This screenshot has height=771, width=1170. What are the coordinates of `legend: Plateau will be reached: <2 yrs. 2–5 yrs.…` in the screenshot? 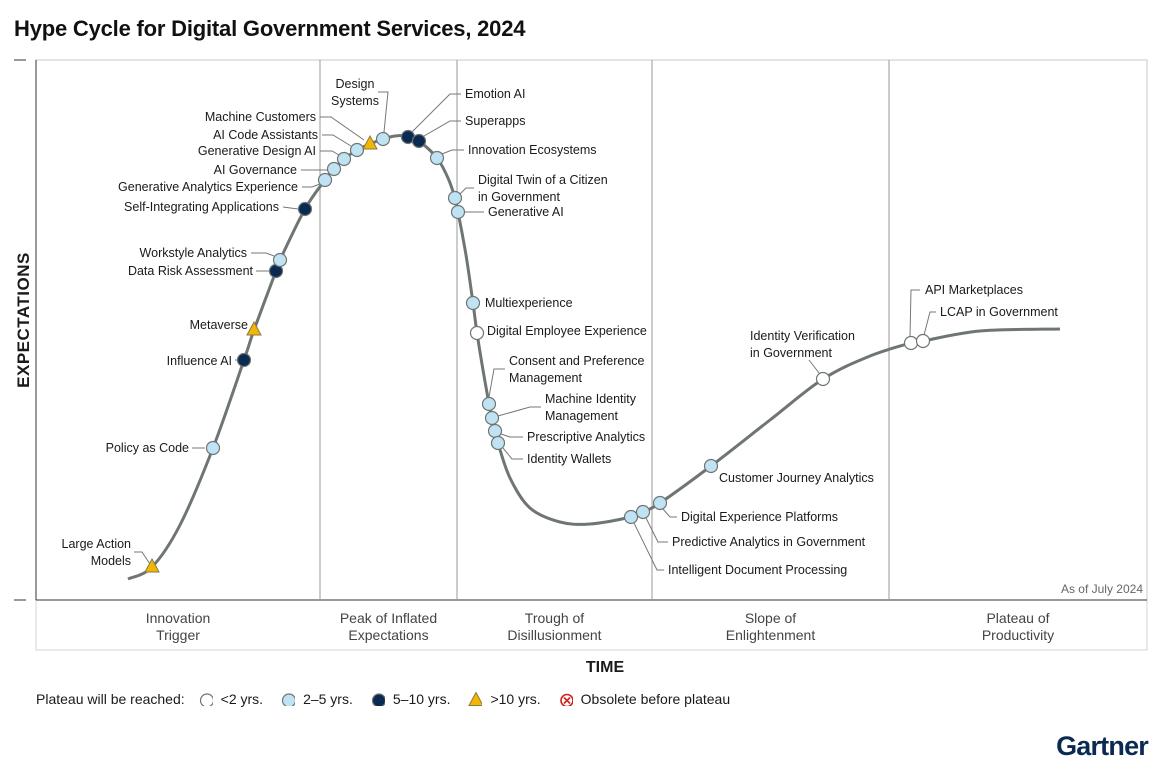 It's located at (392, 699).